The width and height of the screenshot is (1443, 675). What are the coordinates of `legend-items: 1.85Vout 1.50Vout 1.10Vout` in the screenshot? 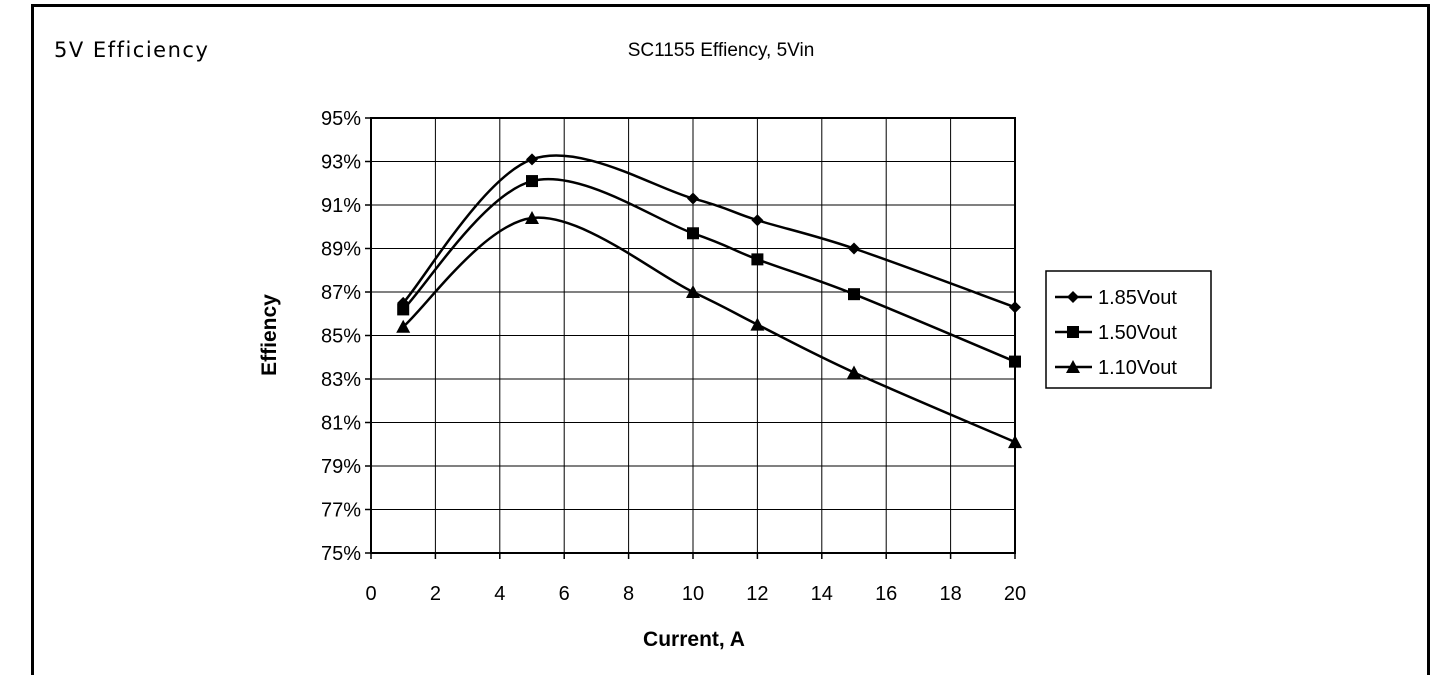 It's located at (1116, 333).